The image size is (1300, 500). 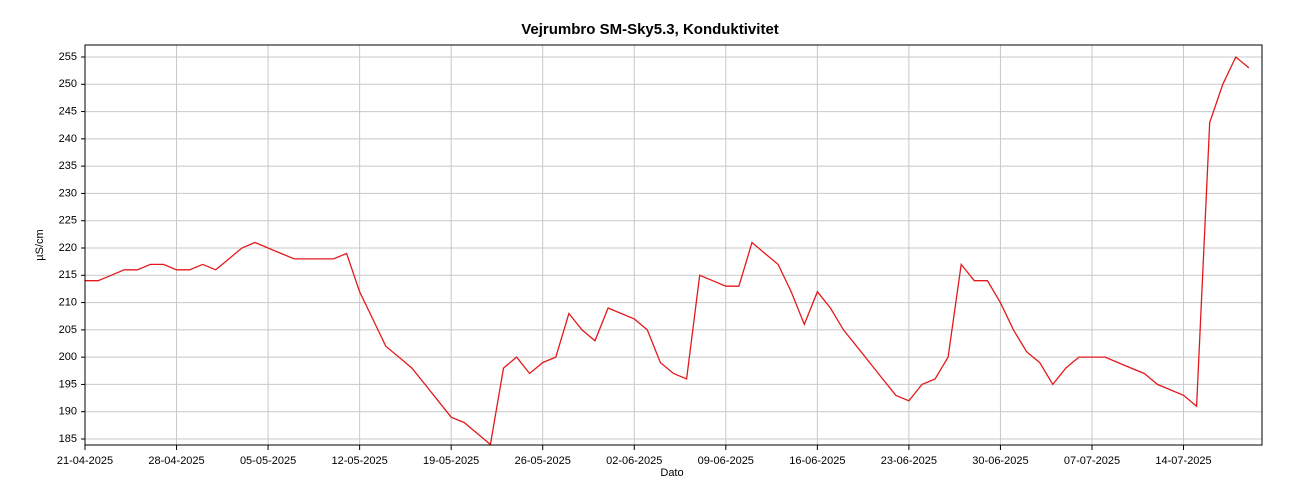 I want to click on x-tick-label: 26-05-2025, so click(x=543, y=461).